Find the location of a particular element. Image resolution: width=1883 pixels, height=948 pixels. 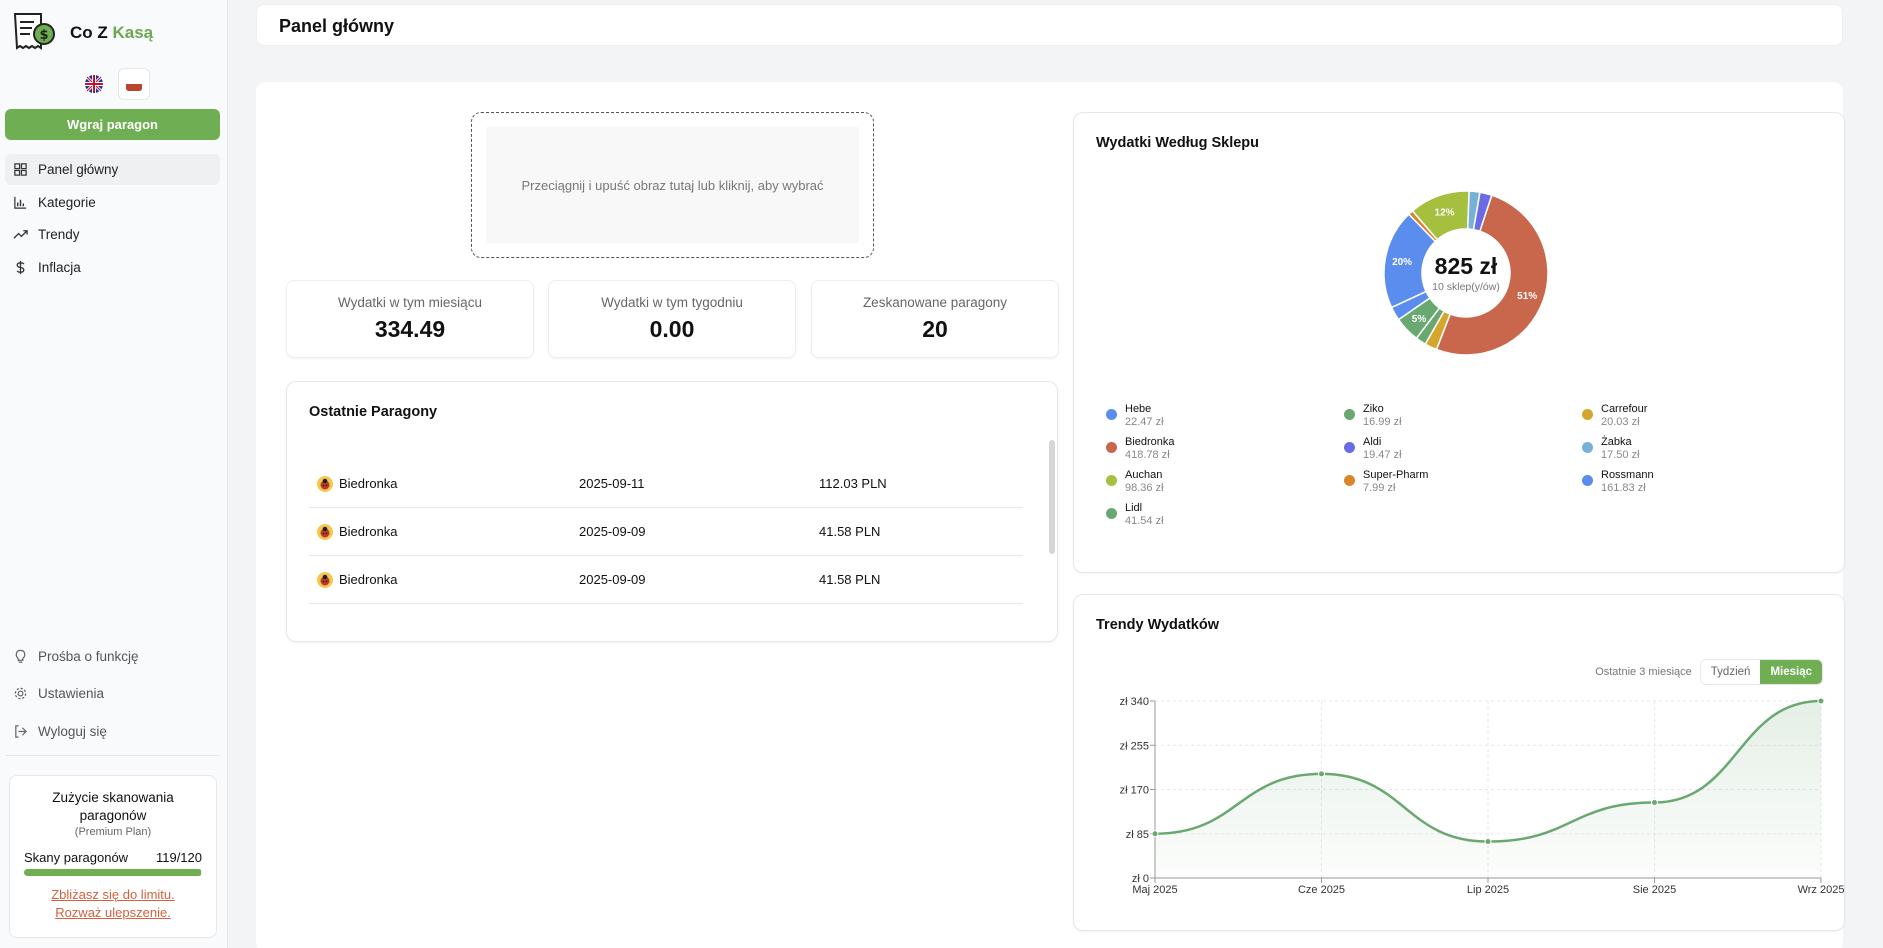

nav-label: Ustawienia is located at coordinates (71, 693).